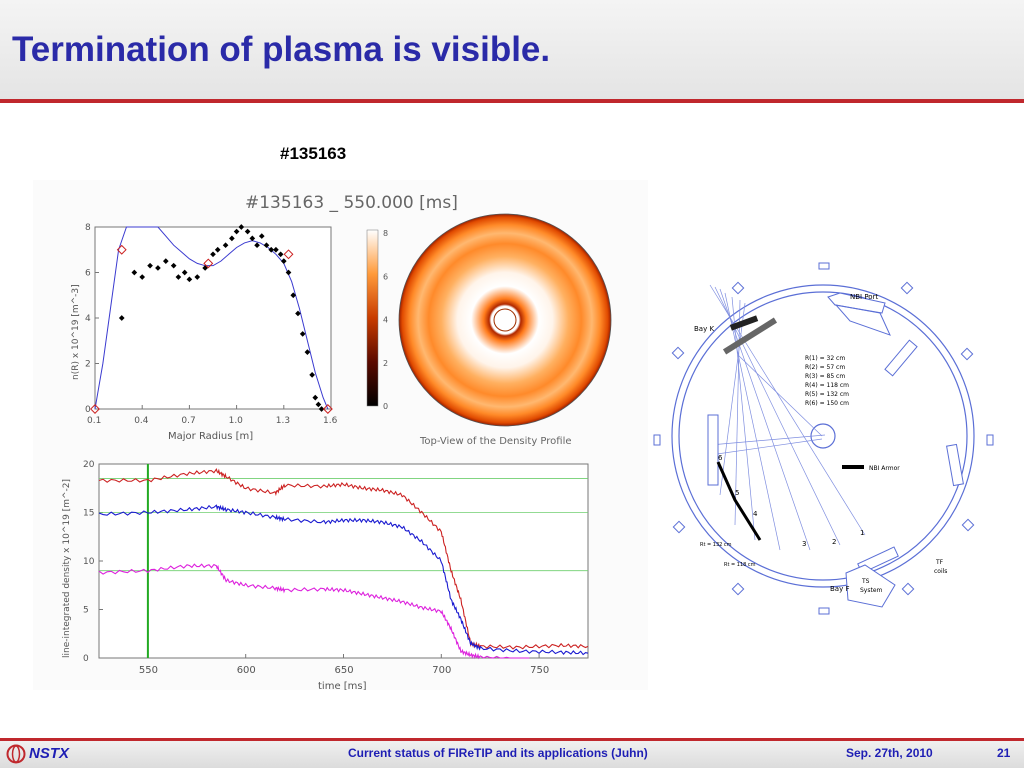  Describe the element at coordinates (210, 436) in the screenshot. I see `profile-xlabel: Major Radius [m]` at that location.